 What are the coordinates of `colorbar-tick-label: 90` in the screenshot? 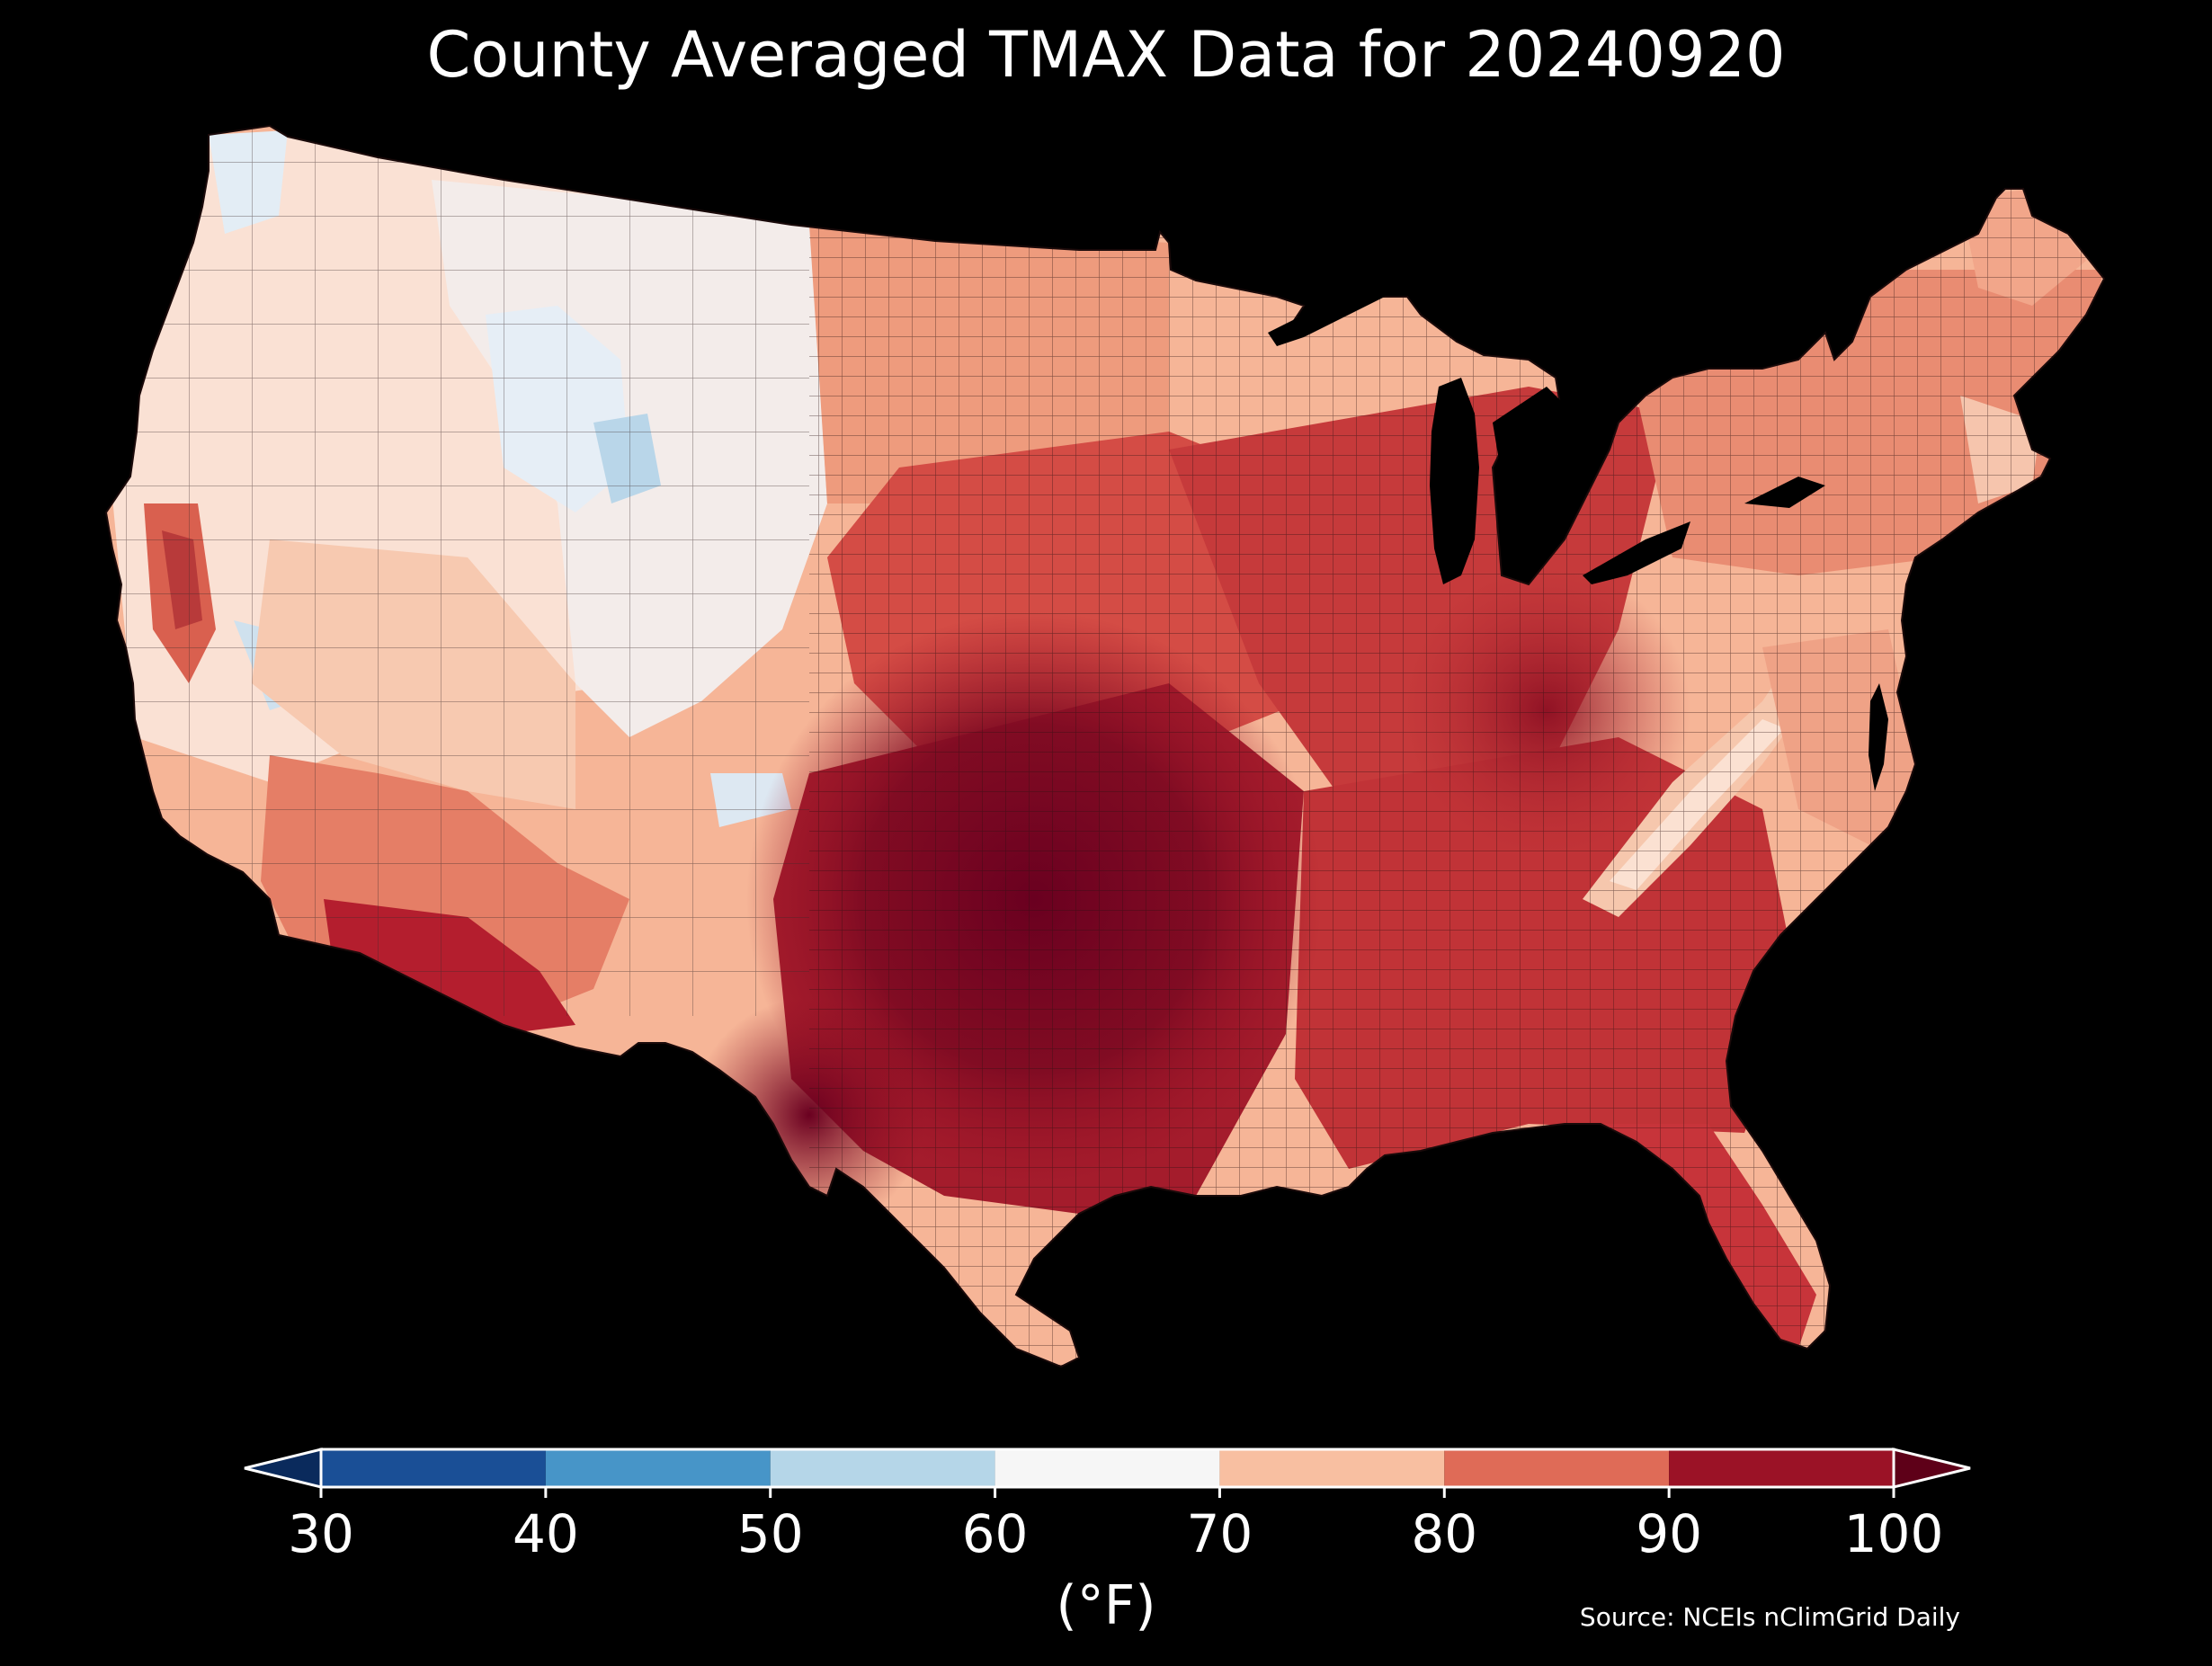 It's located at (1669, 1533).